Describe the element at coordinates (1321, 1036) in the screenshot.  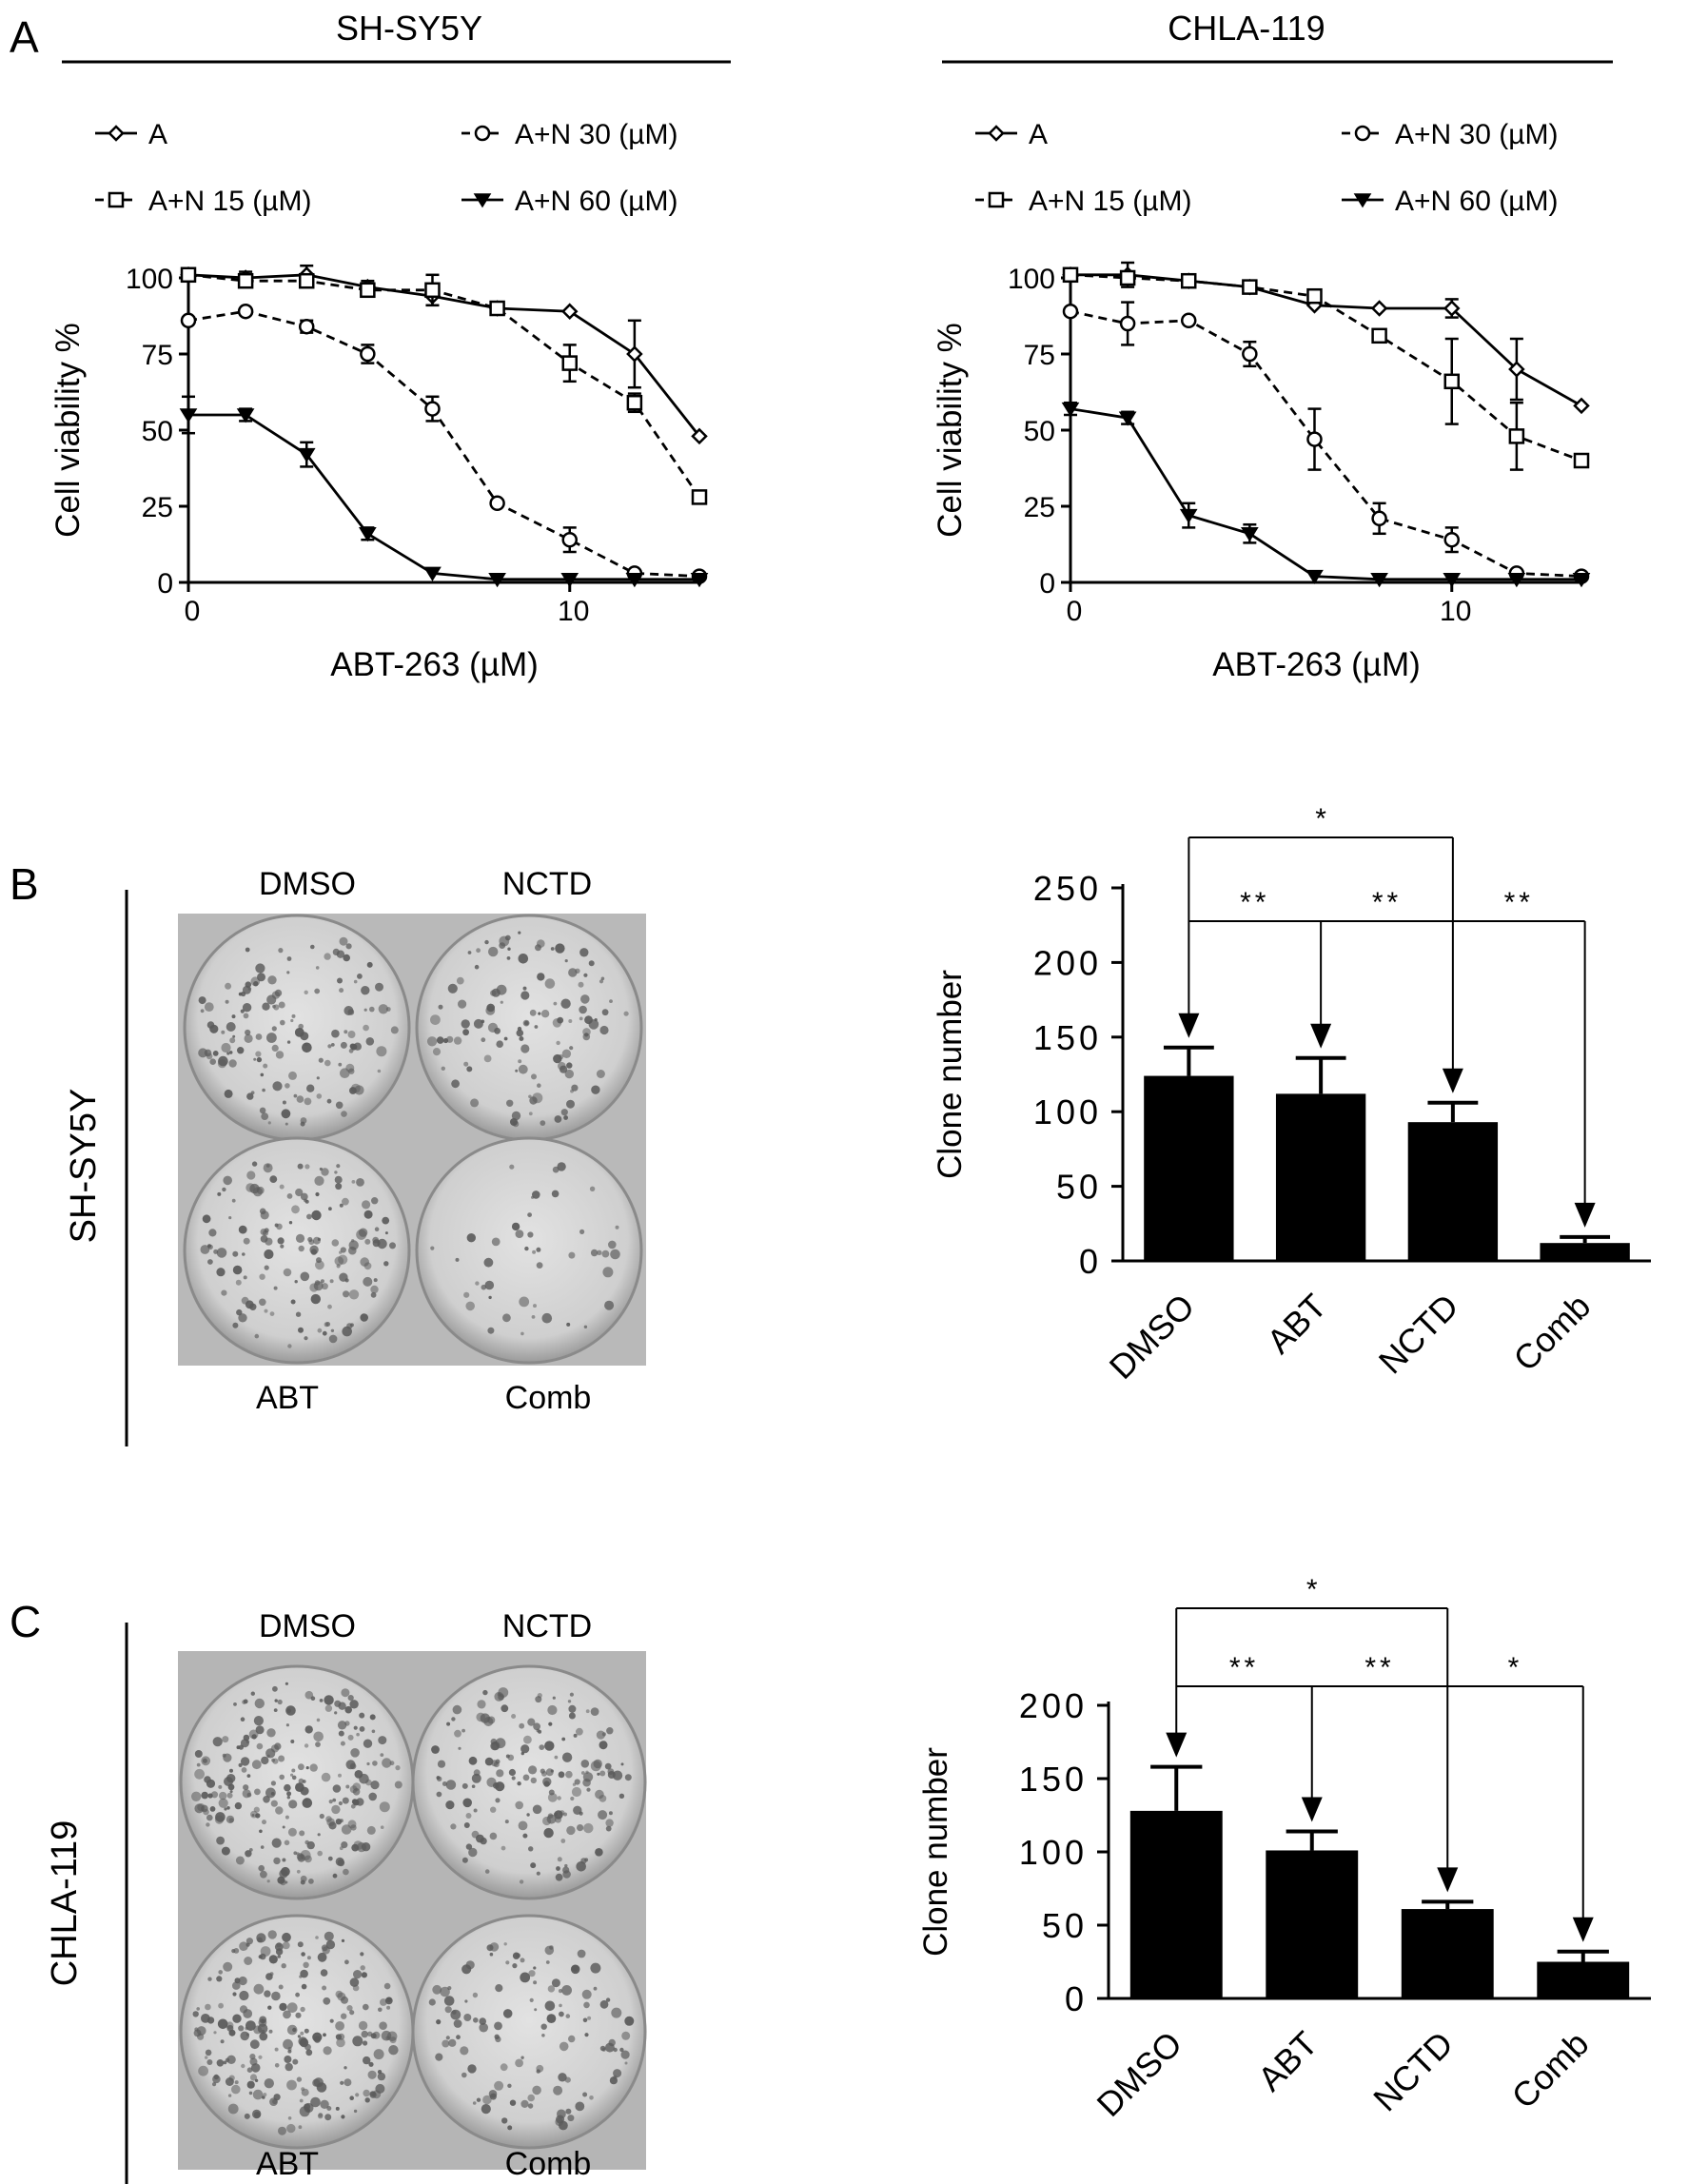
I see `sig-arrowhead` at that location.